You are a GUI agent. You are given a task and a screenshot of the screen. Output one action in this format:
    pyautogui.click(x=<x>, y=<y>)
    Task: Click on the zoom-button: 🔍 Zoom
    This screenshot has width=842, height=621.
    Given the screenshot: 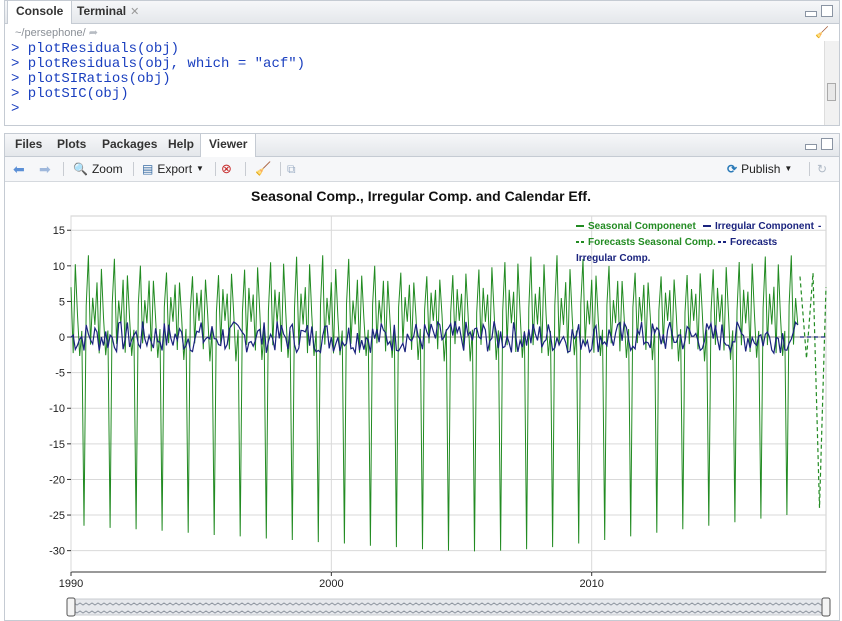 What is the action you would take?
    pyautogui.click(x=98, y=169)
    